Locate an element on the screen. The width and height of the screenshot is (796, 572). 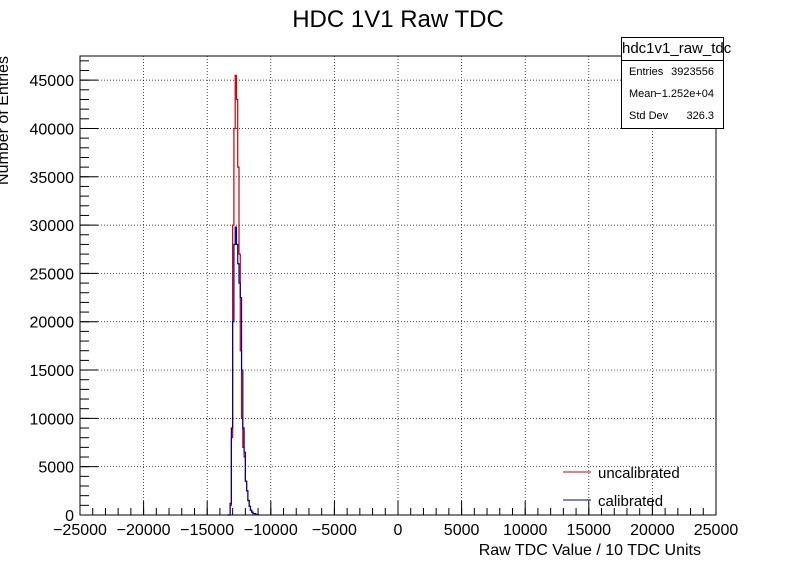
x-tick-label: 20000 is located at coordinates (652, 530).